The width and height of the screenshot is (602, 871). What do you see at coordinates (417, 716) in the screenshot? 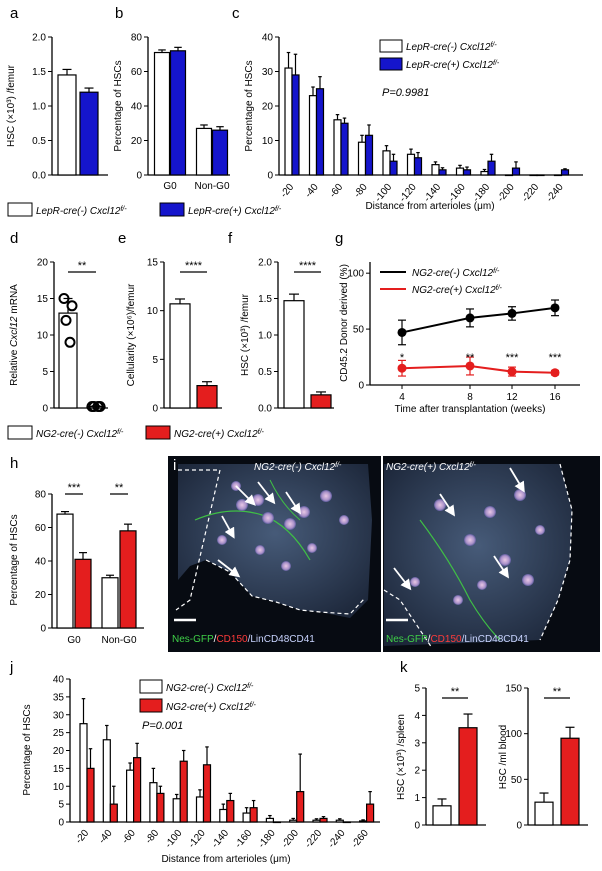
I see `panel-k-spleen-ytick-label: 4` at bounding box center [417, 716].